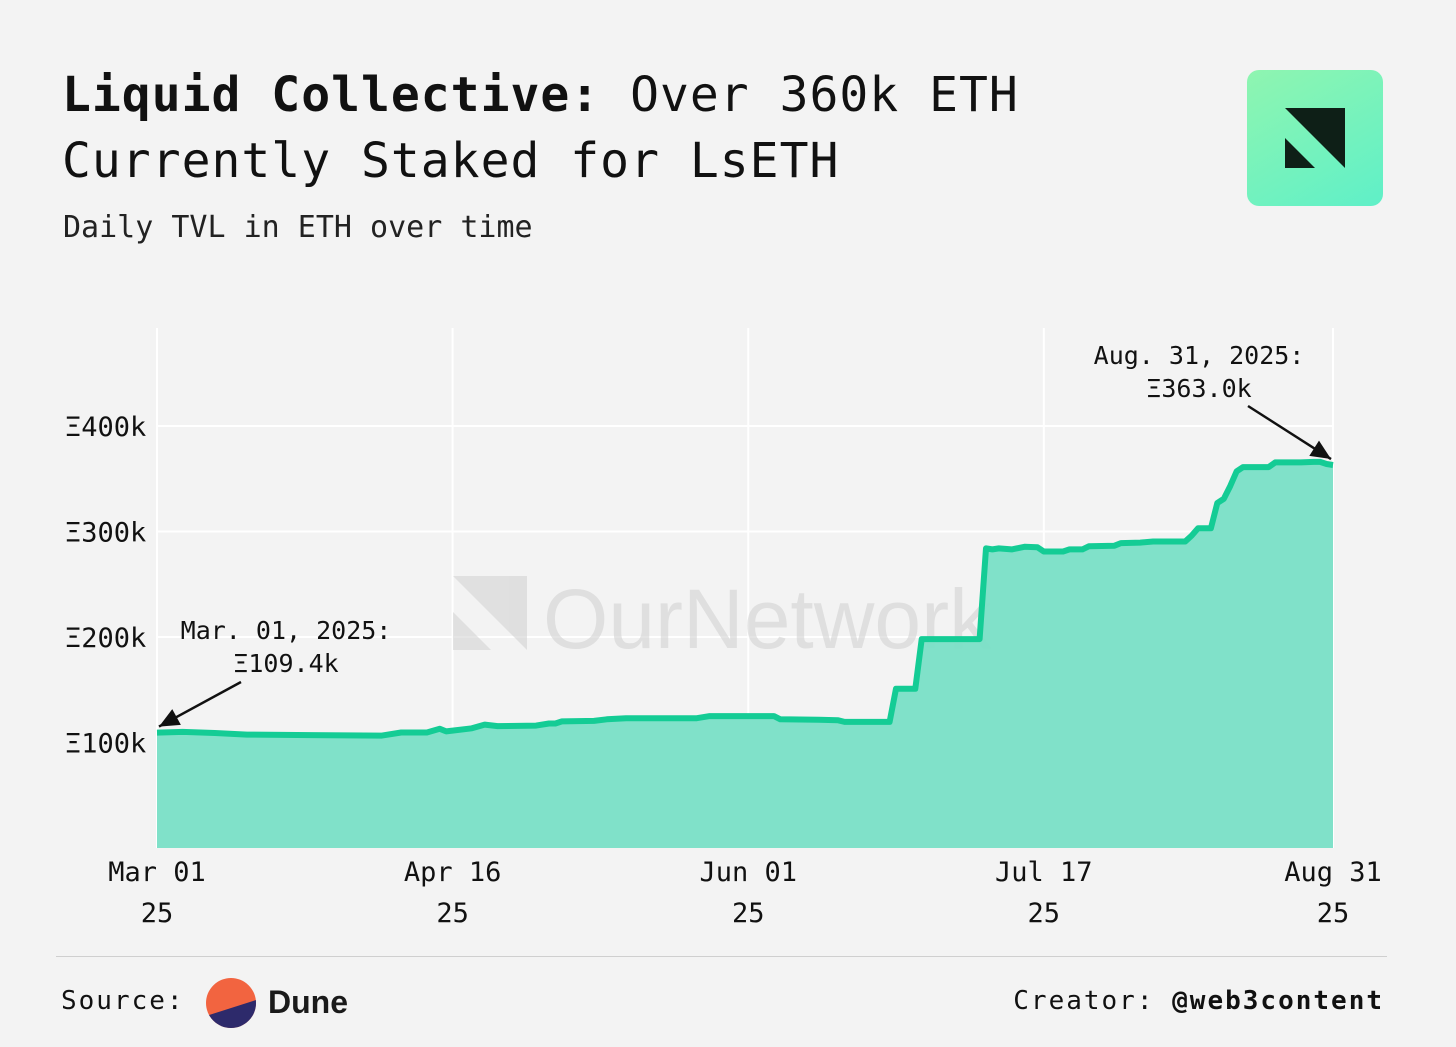 This screenshot has height=1047, width=1456. I want to click on x-tick-label: Aug 31, so click(1333, 872).